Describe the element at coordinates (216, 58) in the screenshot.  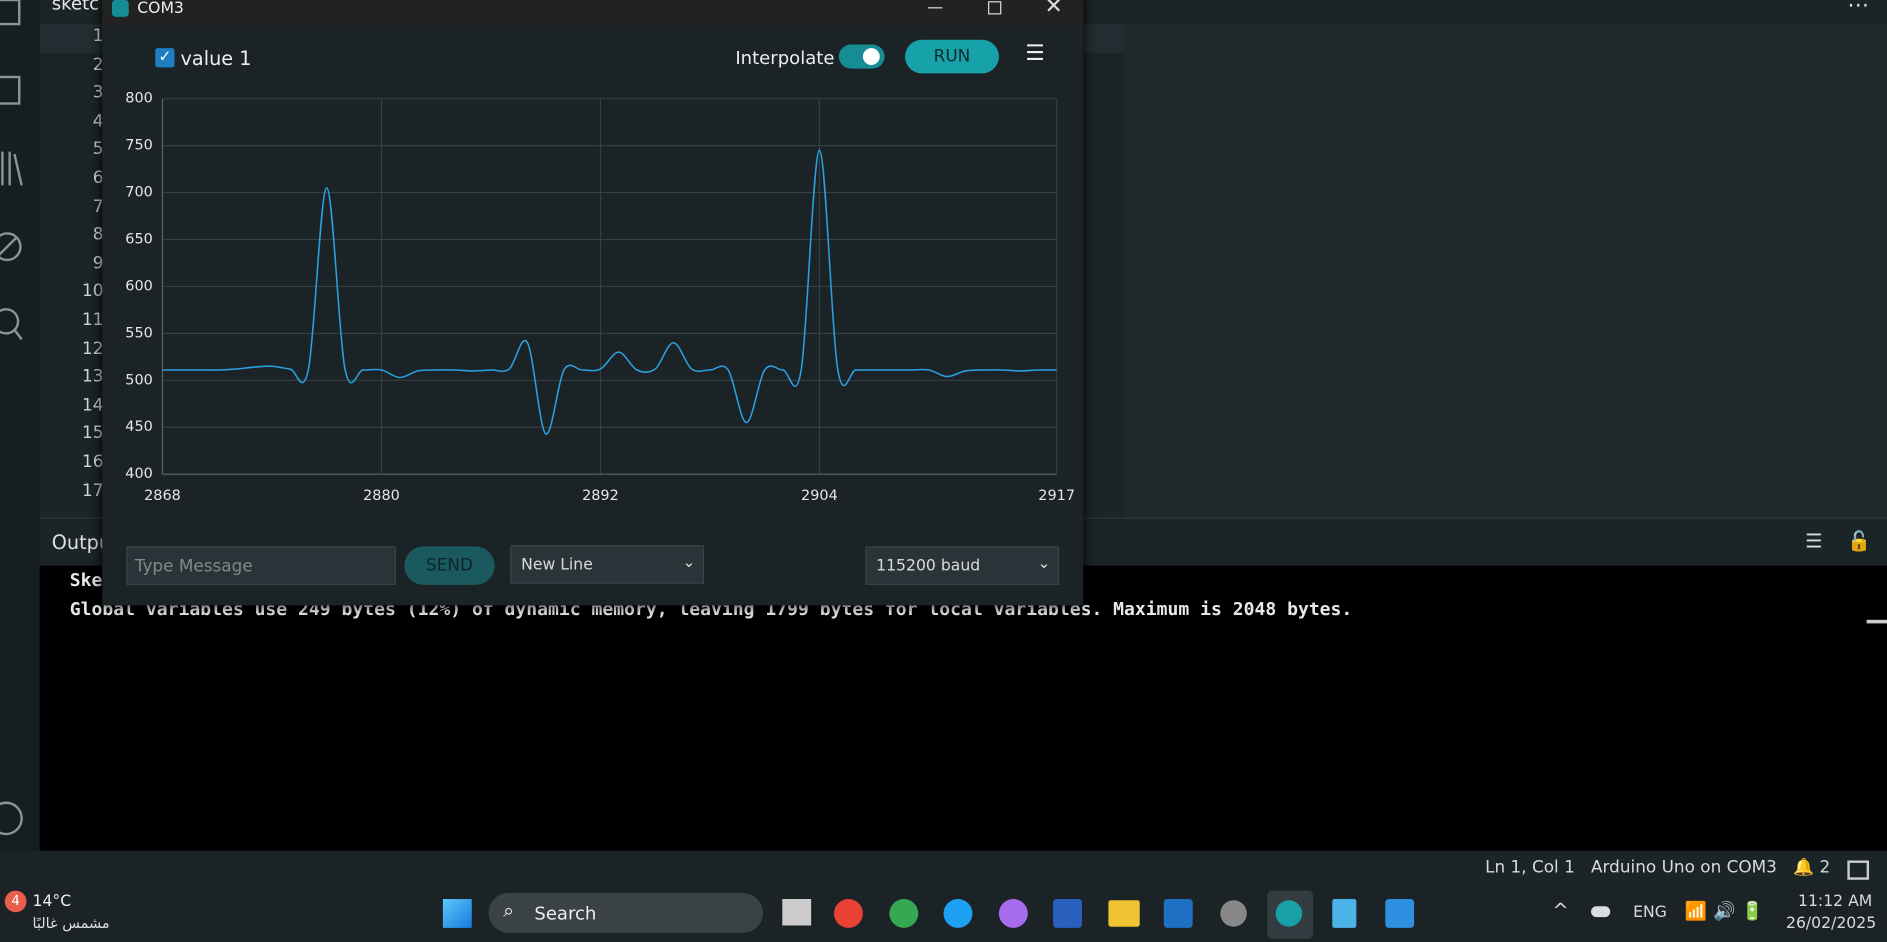
I see `legend-label: value 1` at that location.